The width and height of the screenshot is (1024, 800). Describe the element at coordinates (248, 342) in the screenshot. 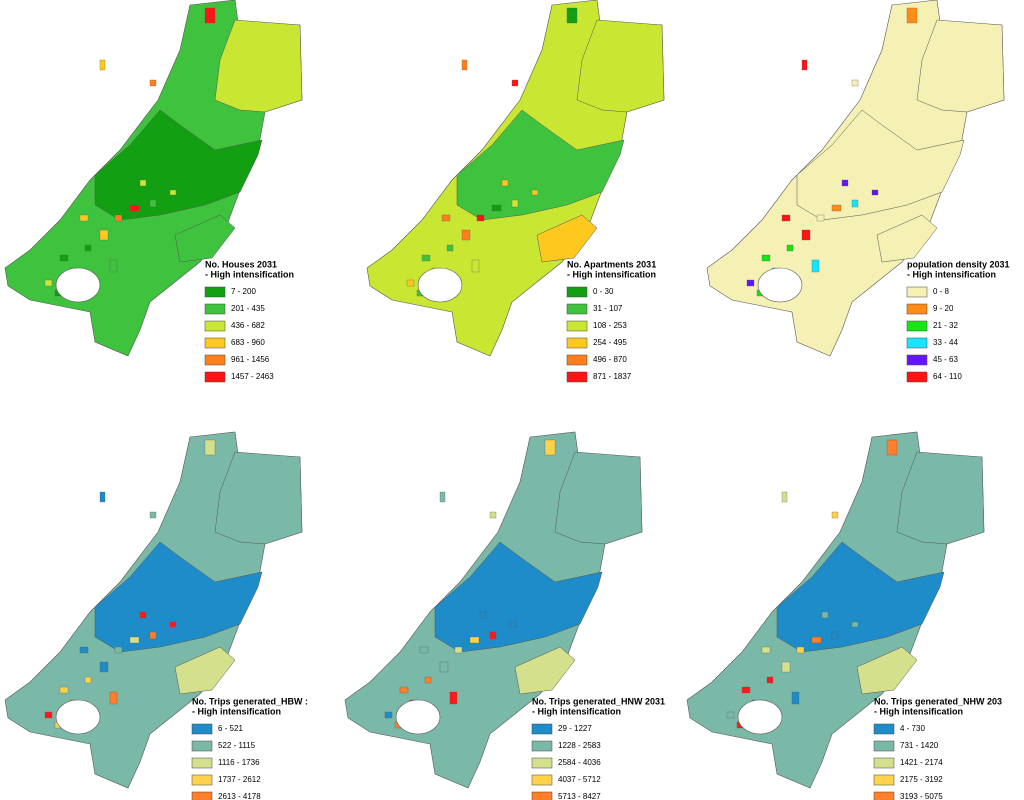

I see `legend-label: 683 - 960` at that location.